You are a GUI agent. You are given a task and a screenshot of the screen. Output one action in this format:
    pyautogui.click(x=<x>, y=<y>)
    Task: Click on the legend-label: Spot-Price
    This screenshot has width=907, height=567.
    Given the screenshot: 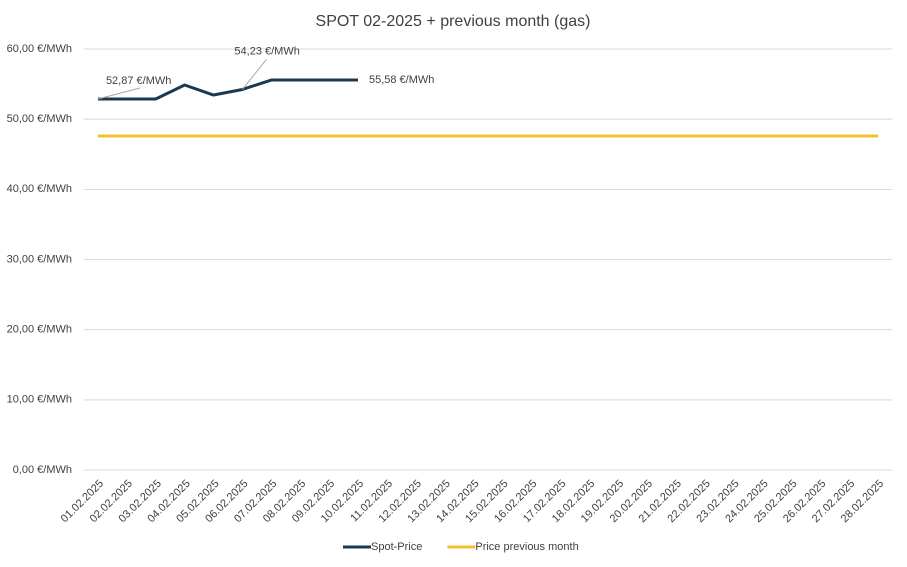 What is the action you would take?
    pyautogui.click(x=396, y=547)
    